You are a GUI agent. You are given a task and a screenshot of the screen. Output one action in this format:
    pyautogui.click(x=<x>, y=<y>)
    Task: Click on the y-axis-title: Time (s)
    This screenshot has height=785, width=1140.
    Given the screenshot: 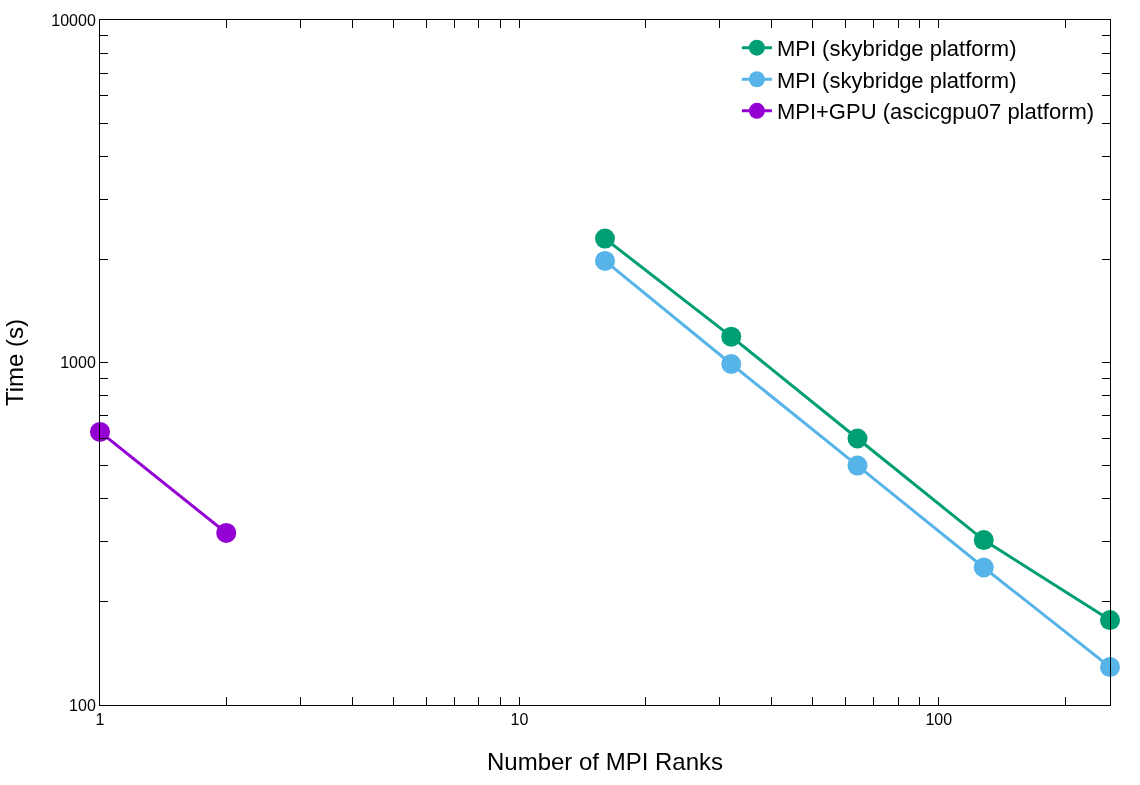 What is the action you would take?
    pyautogui.click(x=15, y=362)
    